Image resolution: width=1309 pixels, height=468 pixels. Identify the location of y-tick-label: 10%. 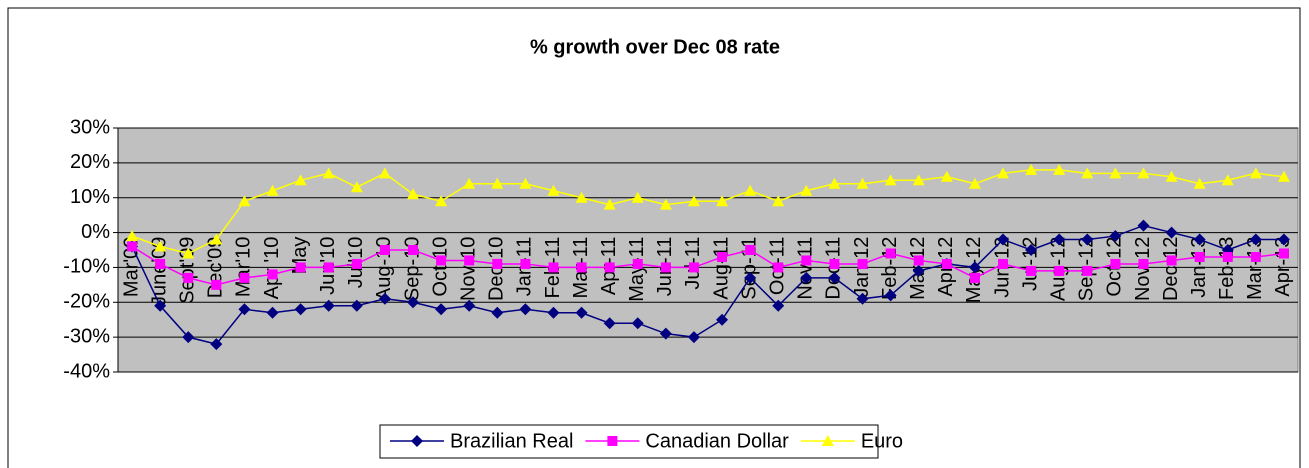
(90, 197).